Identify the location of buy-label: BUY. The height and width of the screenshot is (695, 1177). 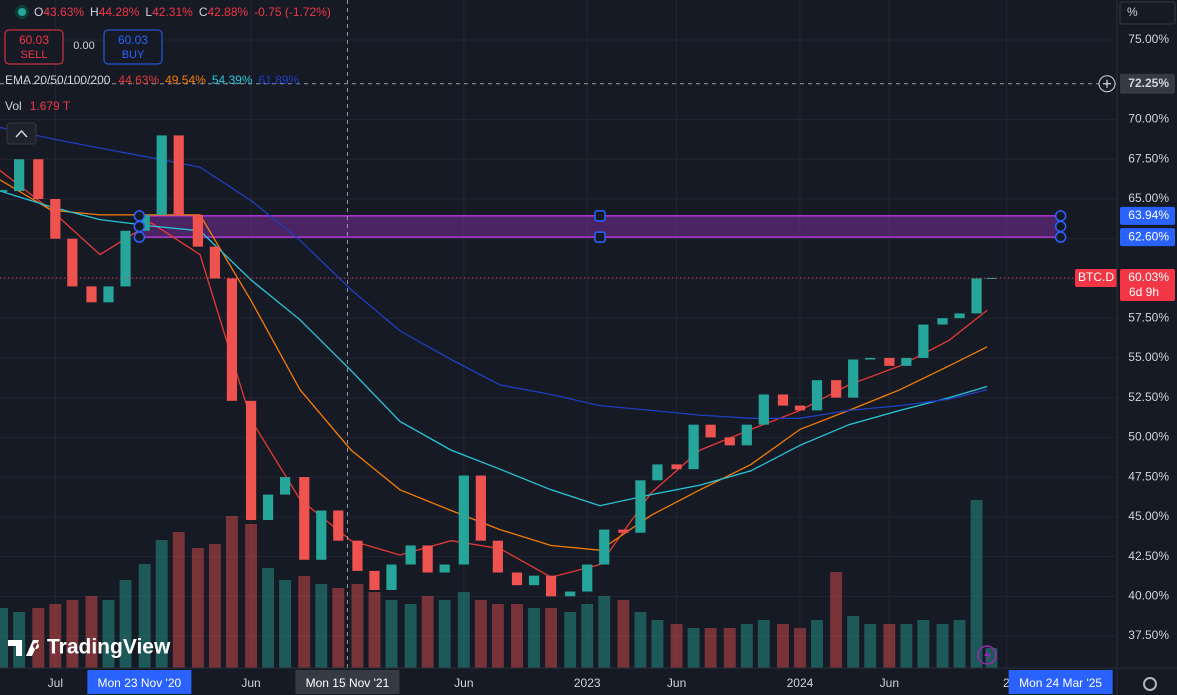
(133, 55).